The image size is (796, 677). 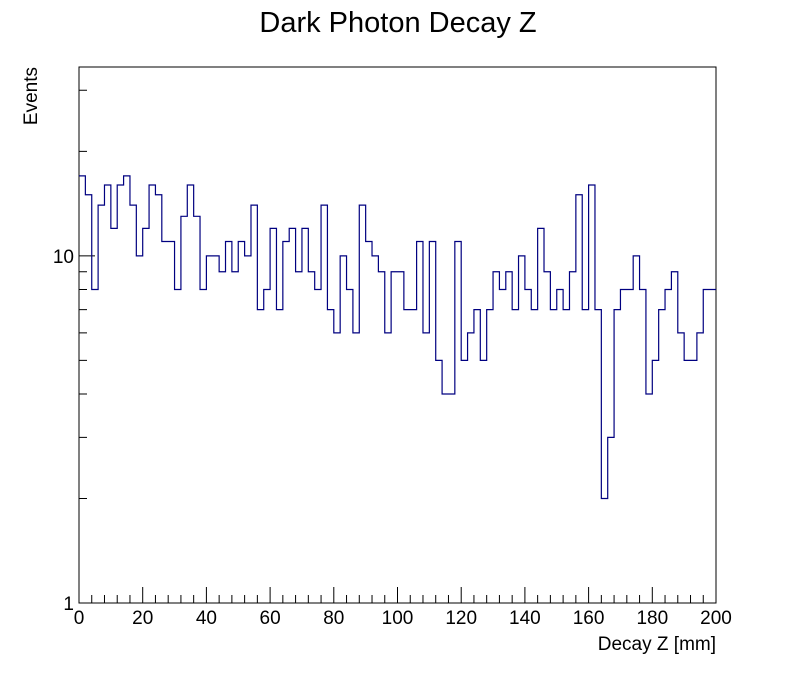 I want to click on x-tick-label: 0, so click(x=79, y=618).